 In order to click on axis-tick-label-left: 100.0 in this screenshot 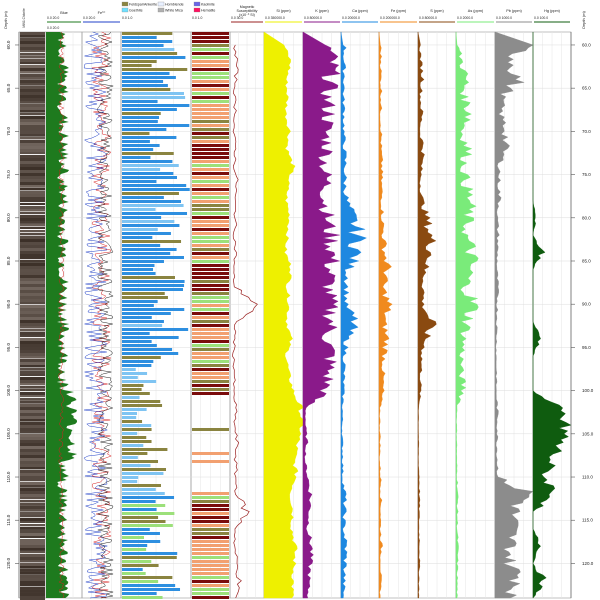, I will do `click(8, 390)`.